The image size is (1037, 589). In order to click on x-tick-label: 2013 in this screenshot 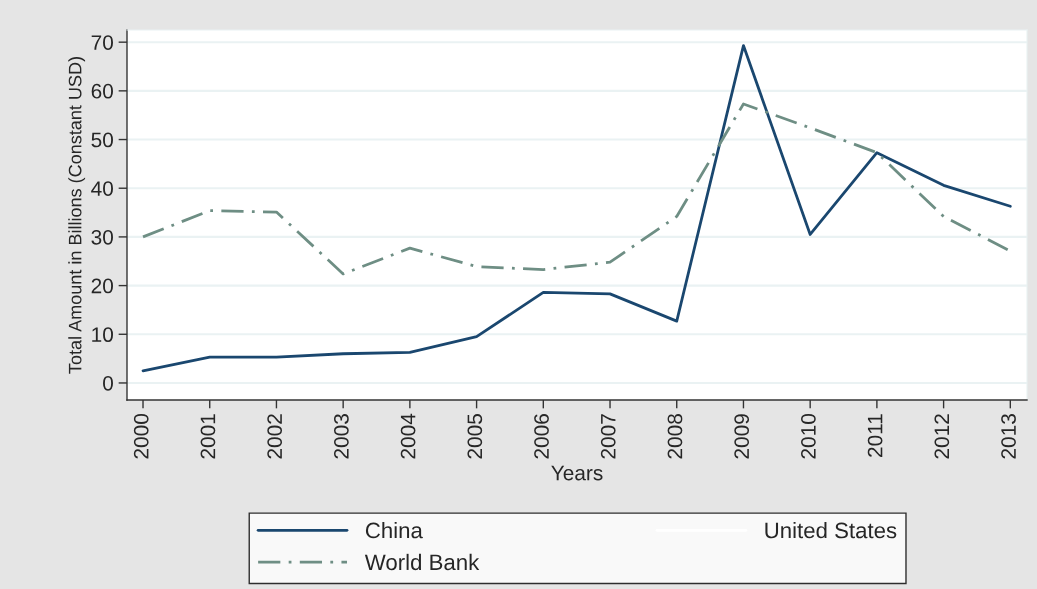, I will do `click(1008, 436)`.